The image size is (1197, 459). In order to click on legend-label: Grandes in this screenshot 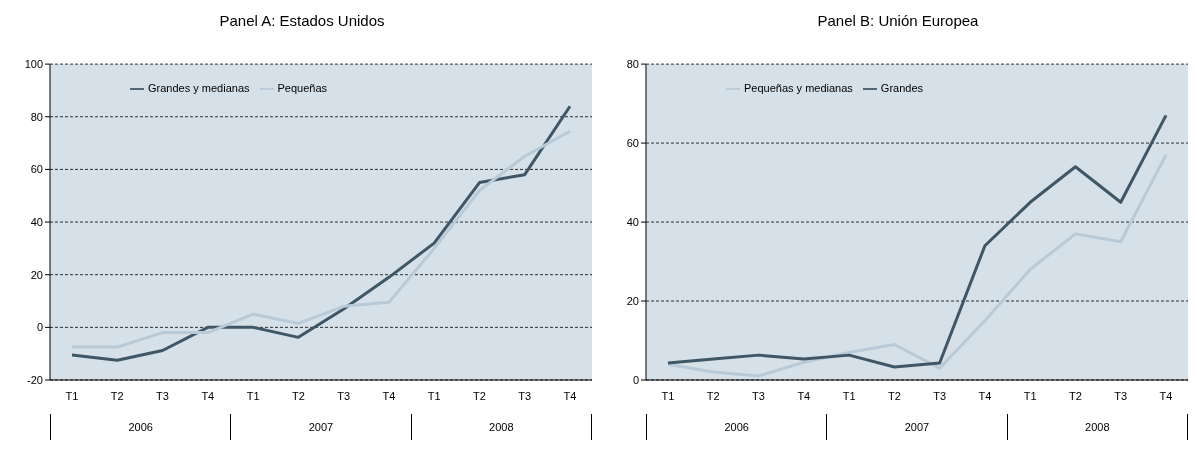, I will do `click(902, 88)`.